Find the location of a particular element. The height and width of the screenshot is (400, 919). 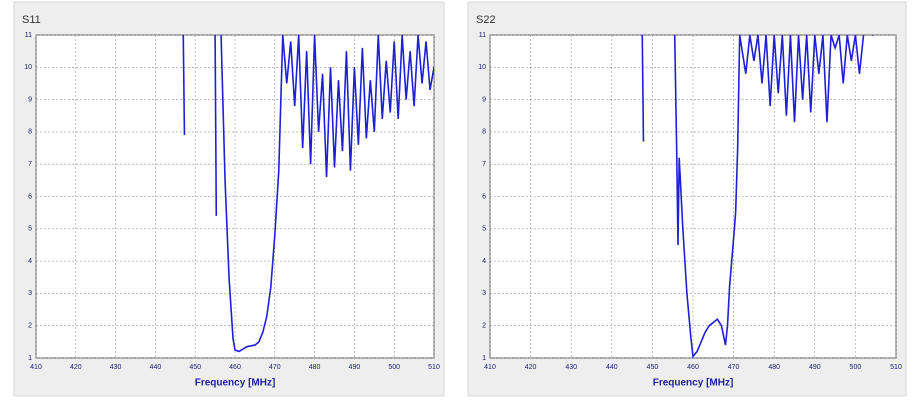

chart-title: S22 is located at coordinates (486, 20).